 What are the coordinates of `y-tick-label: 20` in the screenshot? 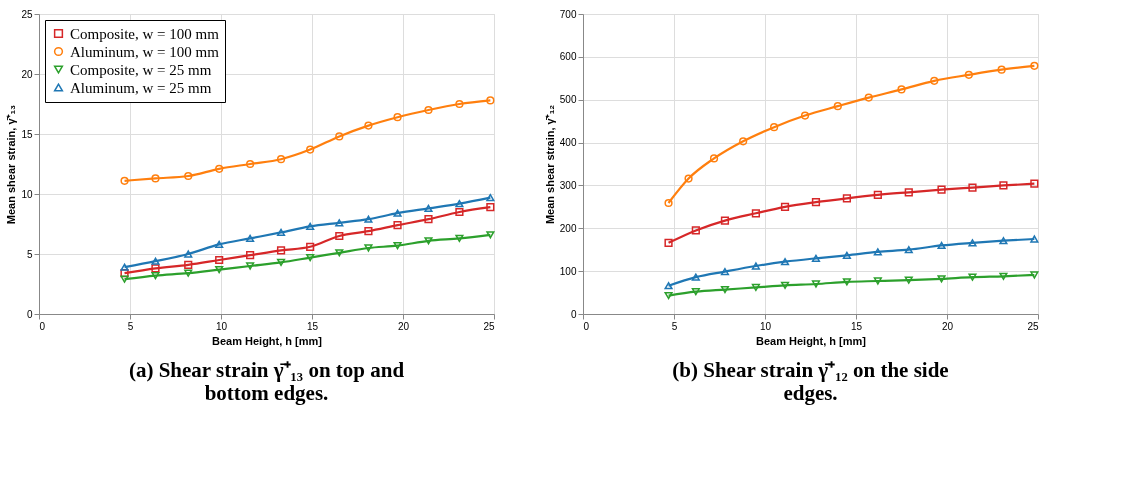 It's located at (27, 74).